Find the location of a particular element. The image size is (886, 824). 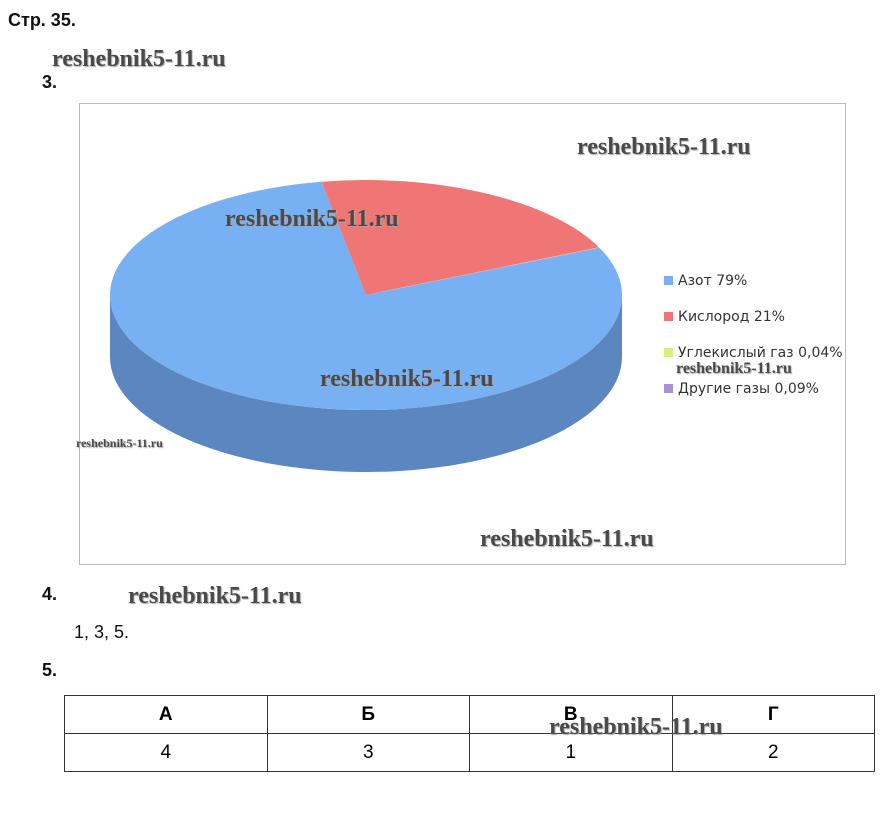

page-number: Стр. 35. is located at coordinates (42, 20).